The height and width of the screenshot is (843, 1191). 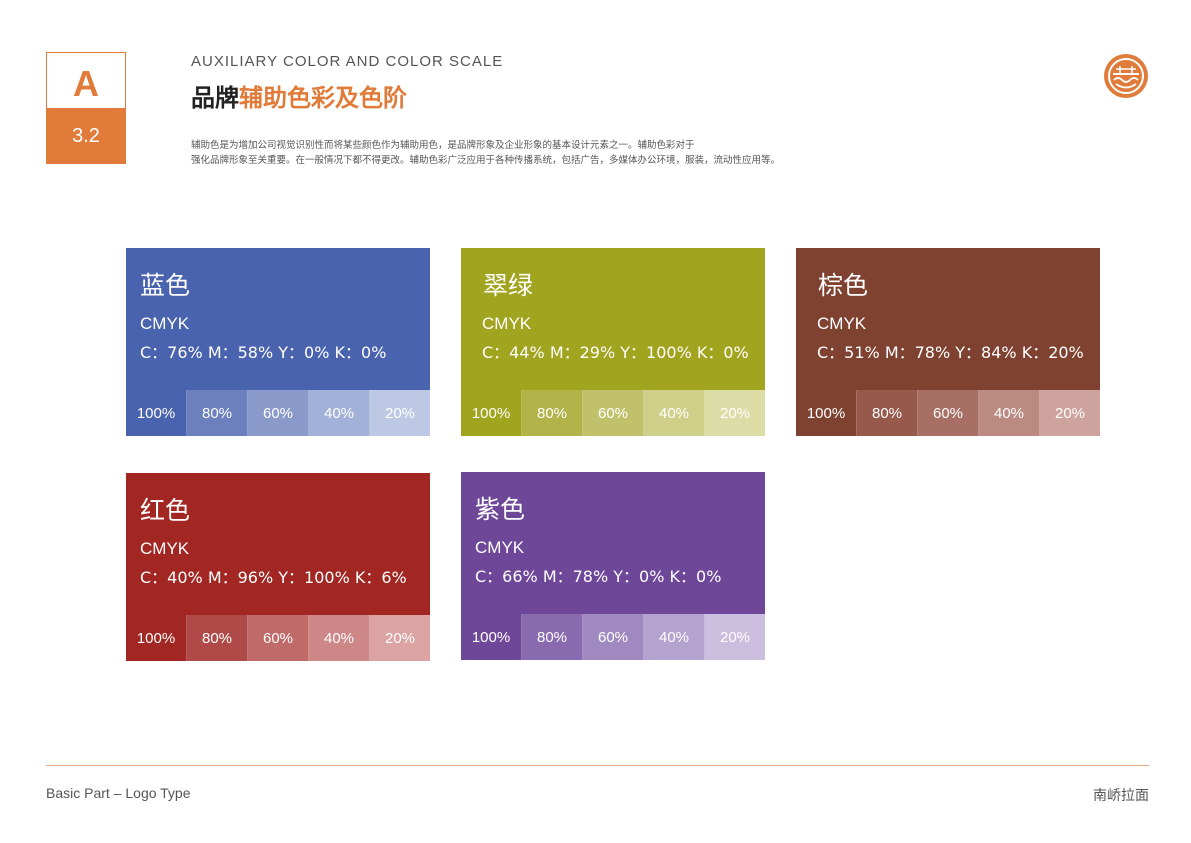 I want to click on footer-section-label: Basic Part – Logo Type, so click(x=118, y=793).